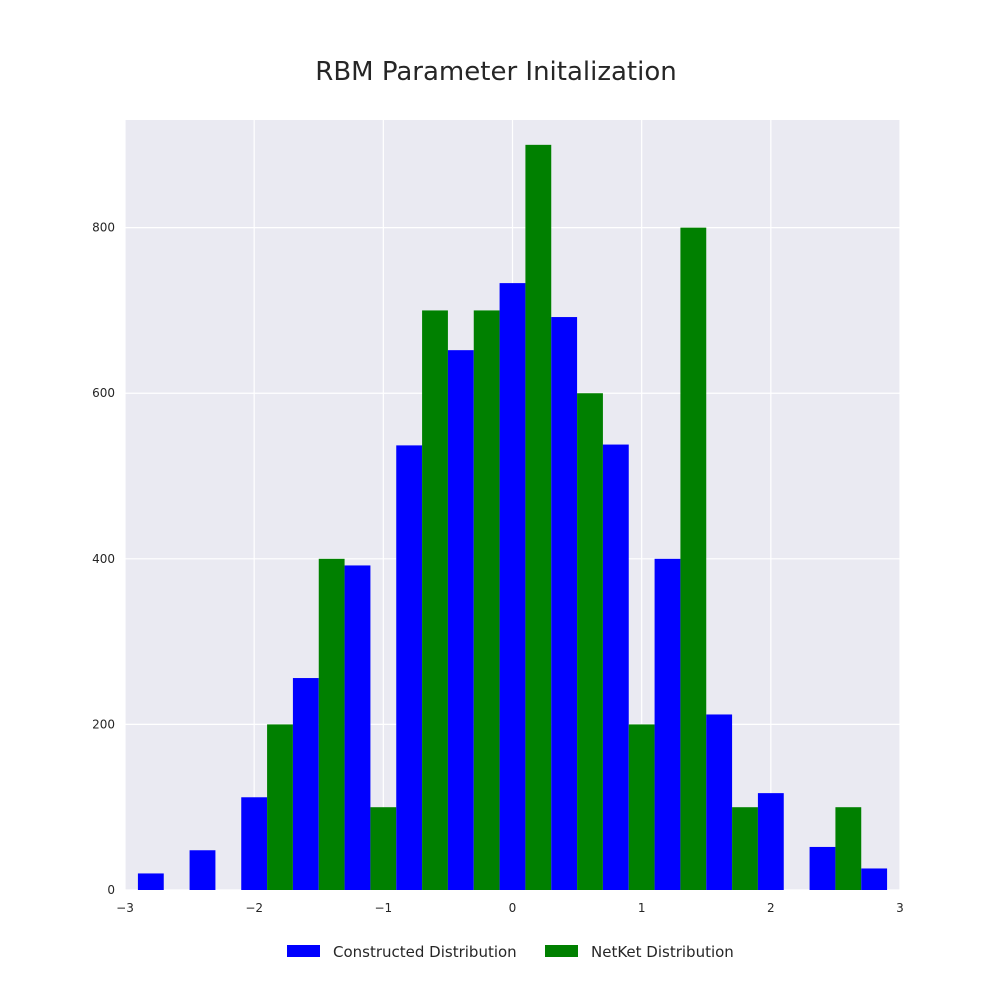 This screenshot has width=1000, height=1000. Describe the element at coordinates (425, 952) in the screenshot. I see `legend-label-constructed: Constructed Distribution` at that location.